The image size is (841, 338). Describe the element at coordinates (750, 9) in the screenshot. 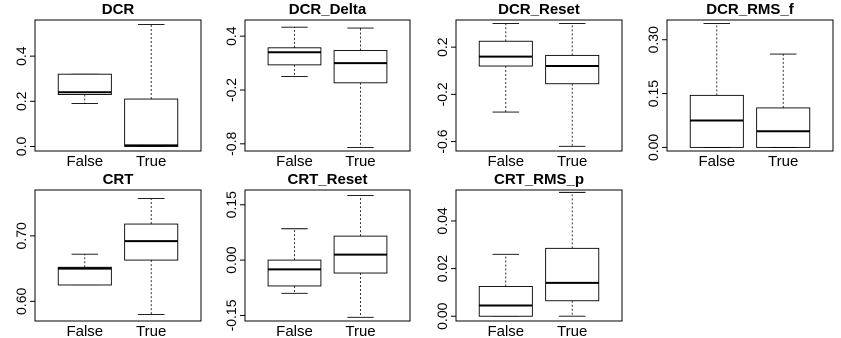

I see `panel-title: DCR_RMS_f` at that location.